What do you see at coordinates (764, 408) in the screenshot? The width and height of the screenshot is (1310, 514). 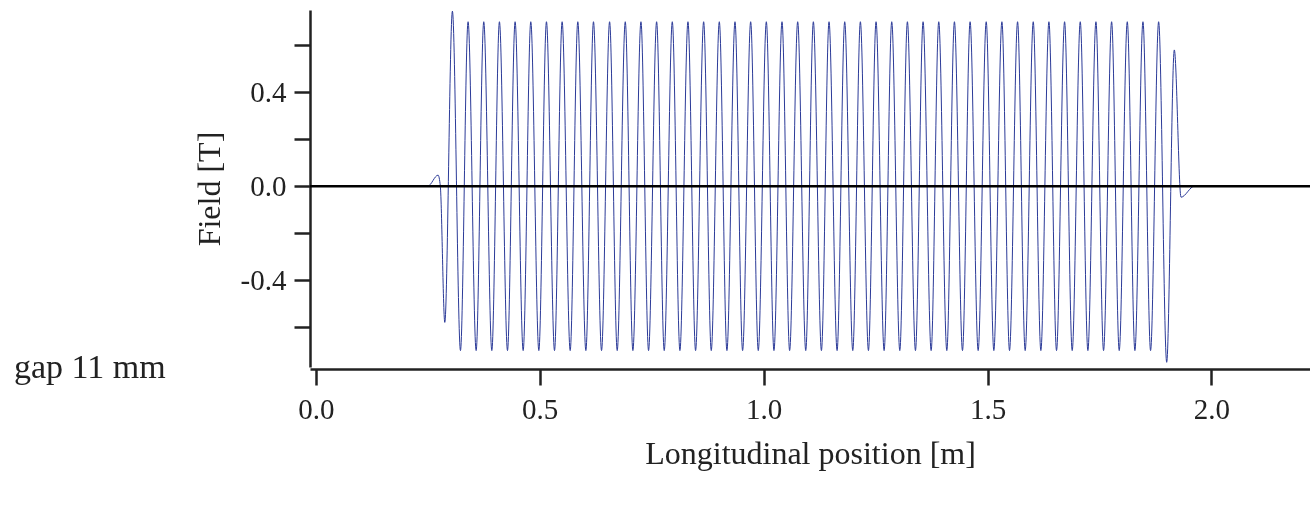 I see `x-tick-label: 1.0` at bounding box center [764, 408].